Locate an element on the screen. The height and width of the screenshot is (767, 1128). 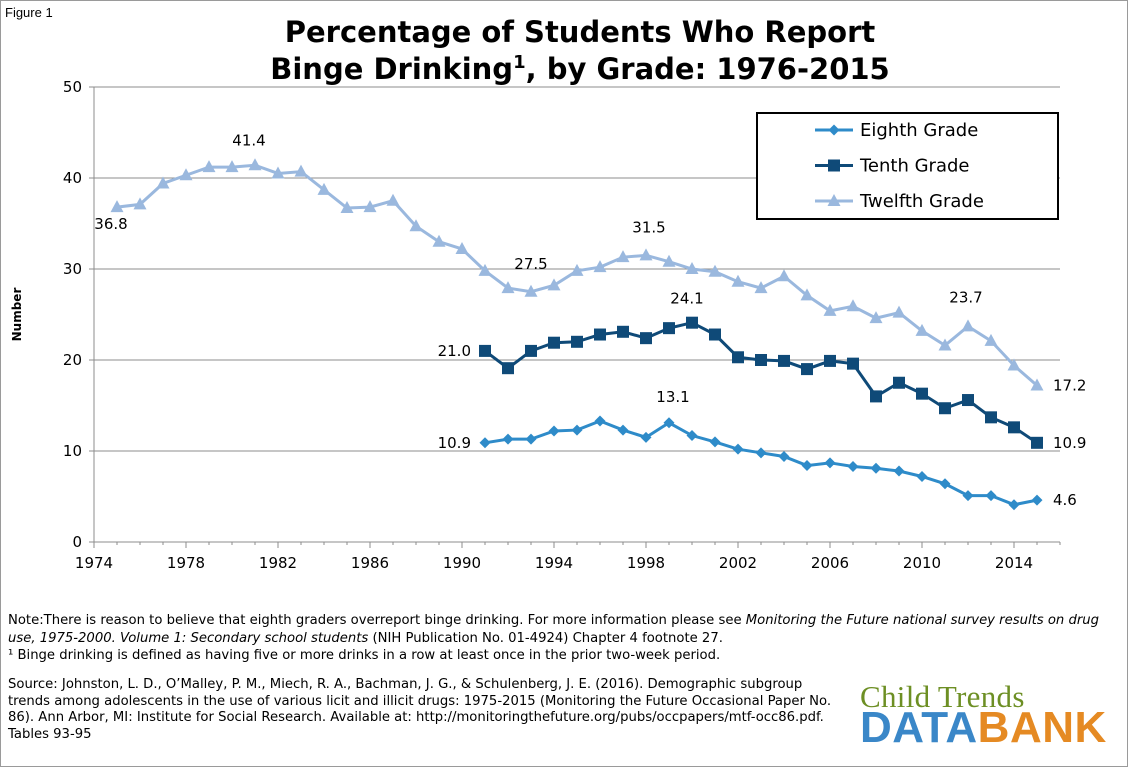
data-label-tenth-grade-1991: 21.0 is located at coordinates (454, 351).